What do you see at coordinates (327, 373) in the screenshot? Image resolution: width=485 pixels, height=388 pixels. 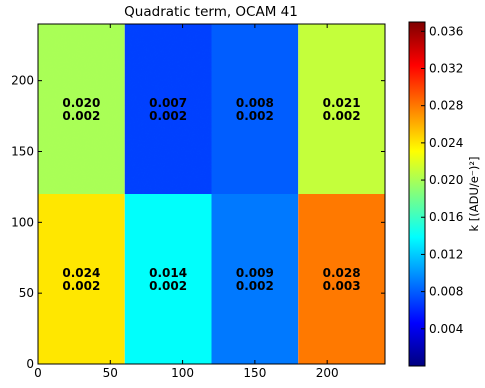 I see `x-tick-label: 200` at bounding box center [327, 373].